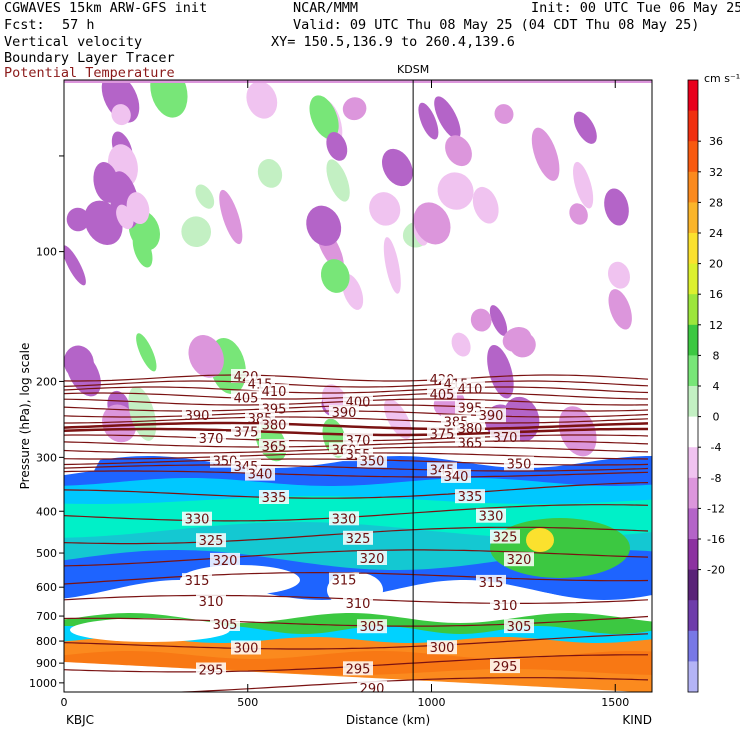 Image resolution: width=740 pixels, height=740 pixels. What do you see at coordinates (246, 649) in the screenshot?
I see `theta-contour-label: 300` at bounding box center [246, 649].